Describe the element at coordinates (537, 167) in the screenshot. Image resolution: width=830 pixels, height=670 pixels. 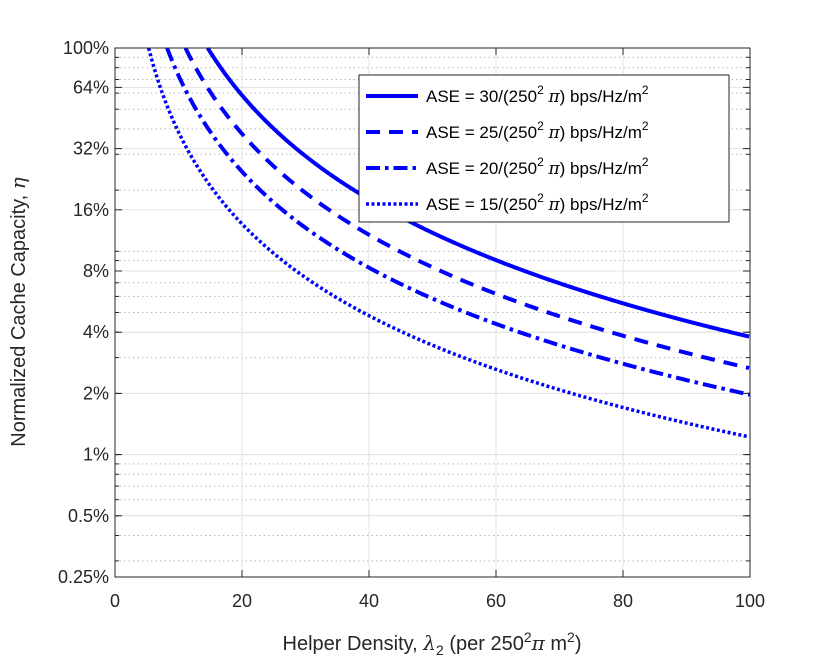
I see `legend-label-3: ASE = 20/(2502 π) bps/Hz/m2` at that location.